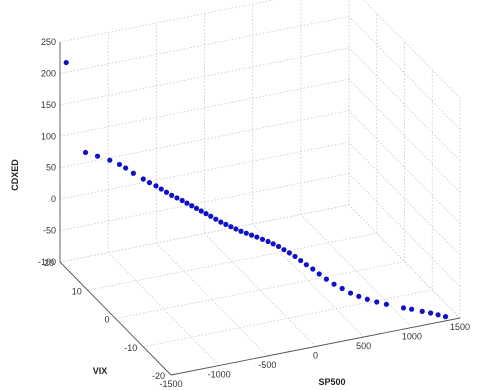 The height and width of the screenshot is (390, 491). What do you see at coordinates (315, 356) in the screenshot?
I see `x-tick-label: 0` at bounding box center [315, 356].